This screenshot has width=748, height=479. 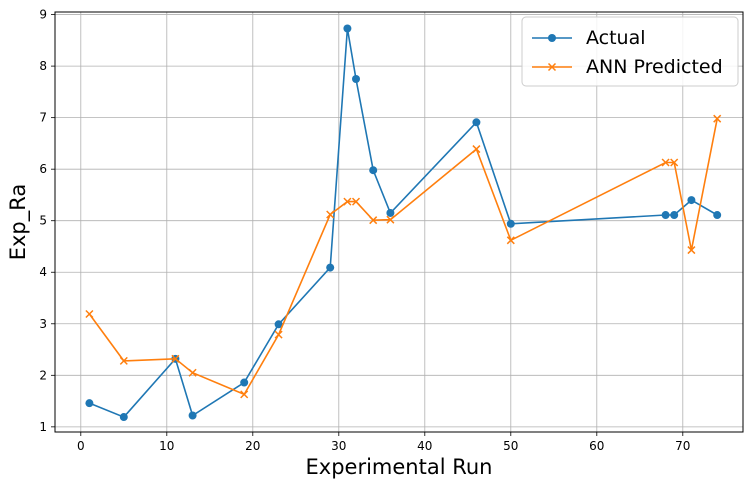 What do you see at coordinates (616, 38) in the screenshot?
I see `legend-label: Actual` at bounding box center [616, 38].